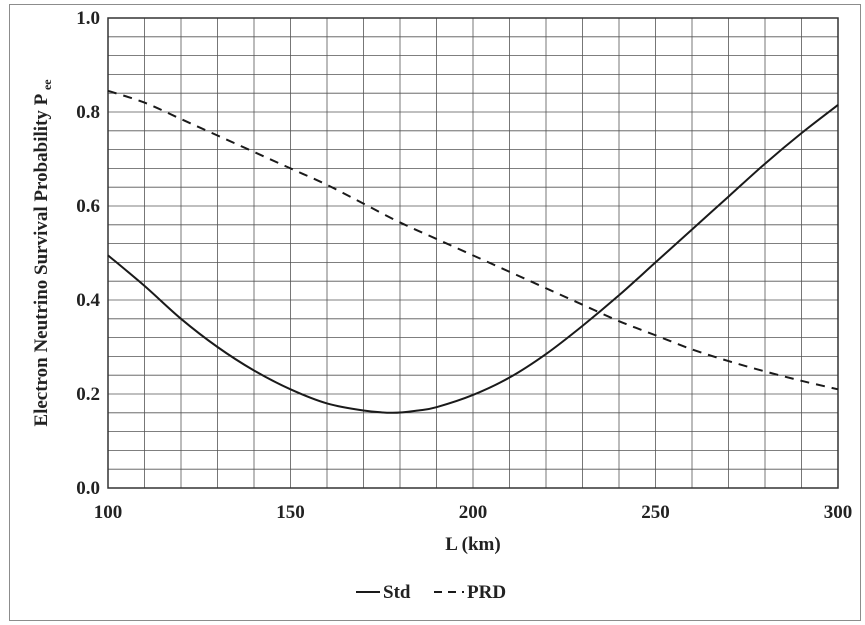  Describe the element at coordinates (41, 259) in the screenshot. I see `y-axis-label-main: Electron Neutrino Survival Probability P` at that location.